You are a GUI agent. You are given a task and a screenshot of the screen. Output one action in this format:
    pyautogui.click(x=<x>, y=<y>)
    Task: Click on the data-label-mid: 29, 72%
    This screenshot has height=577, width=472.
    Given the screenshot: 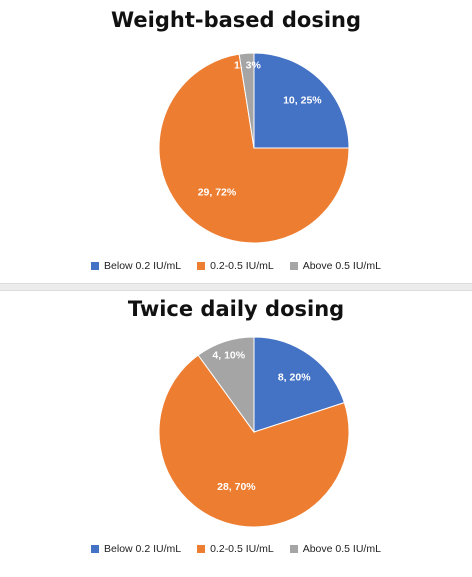 What is the action you would take?
    pyautogui.click(x=217, y=192)
    